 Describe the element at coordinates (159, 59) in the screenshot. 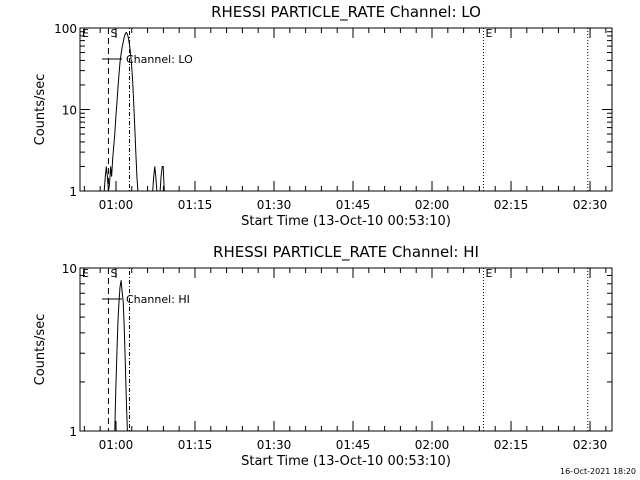

I see `legend-label: Channel: LO` at that location.